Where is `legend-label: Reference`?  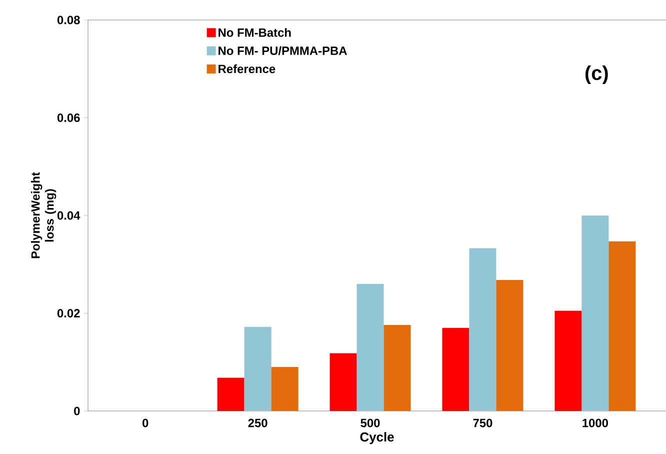 legend-label: Reference is located at coordinates (247, 69).